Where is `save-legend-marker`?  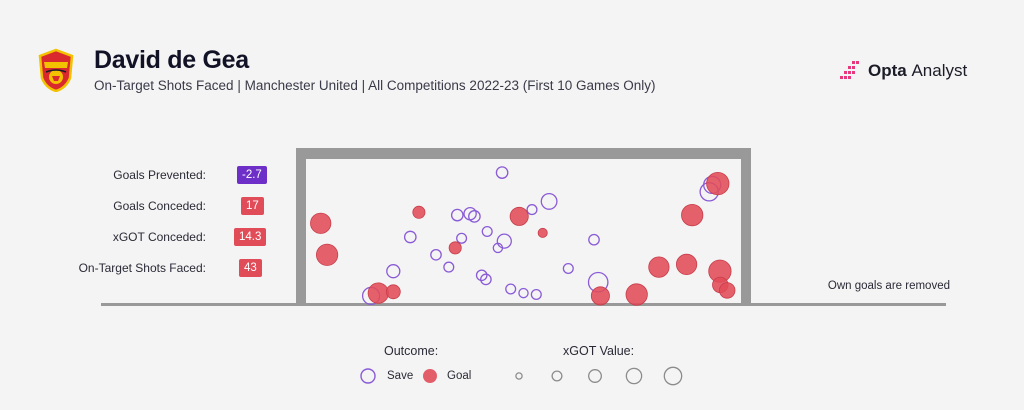
save-legend-marker is located at coordinates (368, 376).